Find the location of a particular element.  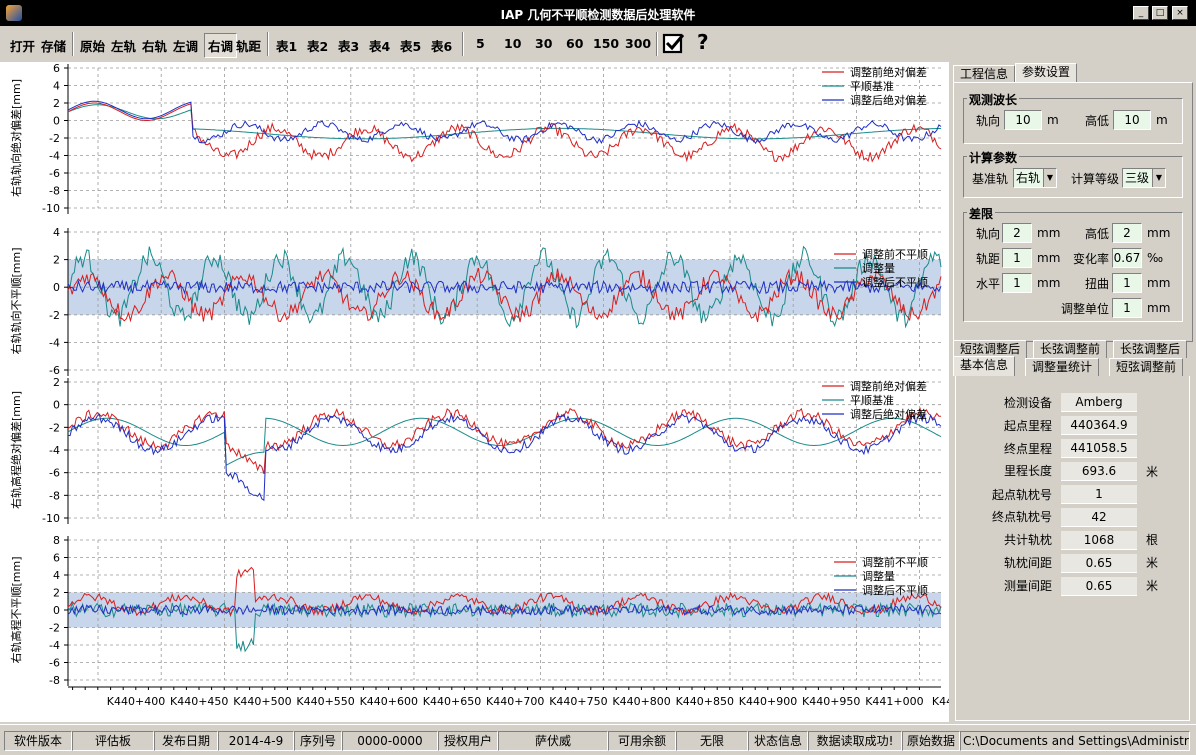

table6-button: 表6 is located at coordinates (442, 46).